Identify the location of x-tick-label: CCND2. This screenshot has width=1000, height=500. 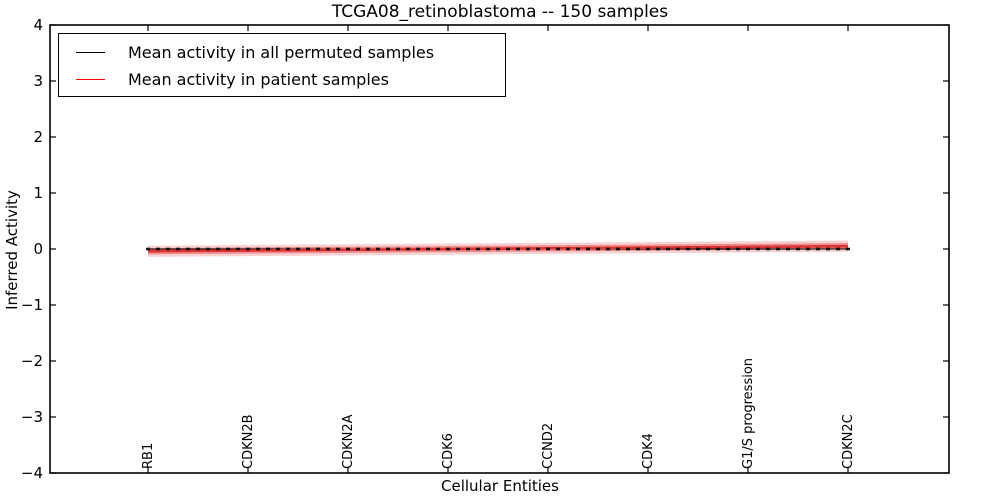
(548, 446).